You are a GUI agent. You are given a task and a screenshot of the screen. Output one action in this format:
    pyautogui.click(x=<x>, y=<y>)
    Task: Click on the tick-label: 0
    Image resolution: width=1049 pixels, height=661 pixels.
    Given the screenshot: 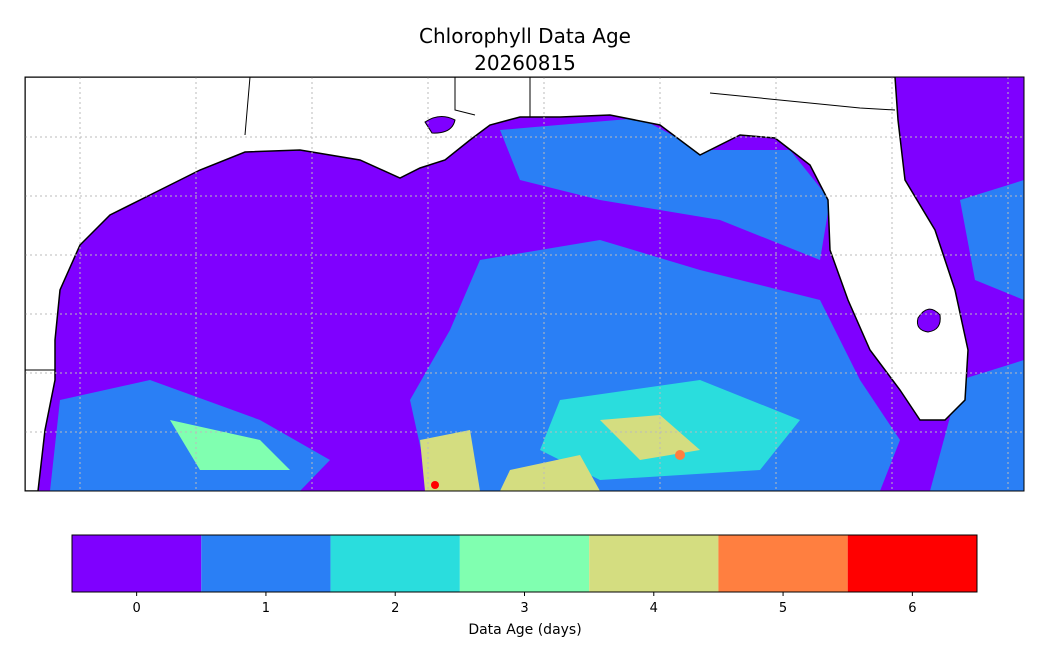 What is the action you would take?
    pyautogui.click(x=137, y=608)
    